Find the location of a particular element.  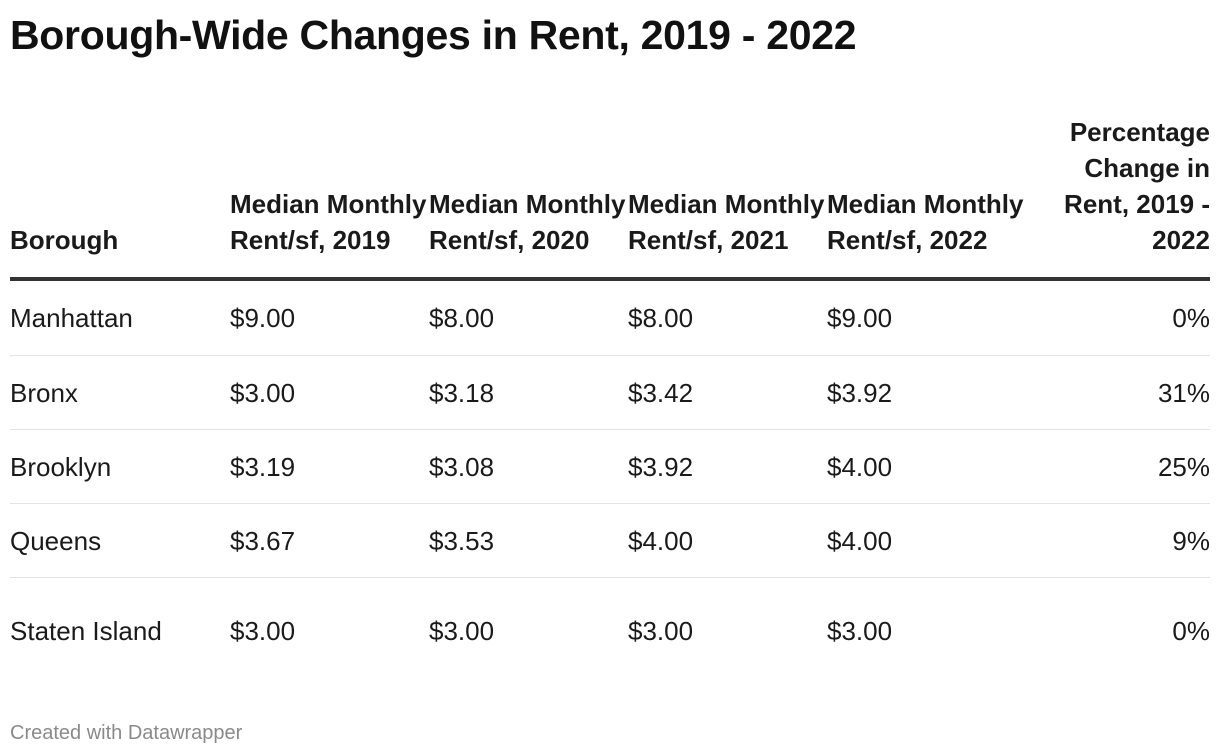

rent-2022-cell: $9.00 is located at coordinates (926, 317).